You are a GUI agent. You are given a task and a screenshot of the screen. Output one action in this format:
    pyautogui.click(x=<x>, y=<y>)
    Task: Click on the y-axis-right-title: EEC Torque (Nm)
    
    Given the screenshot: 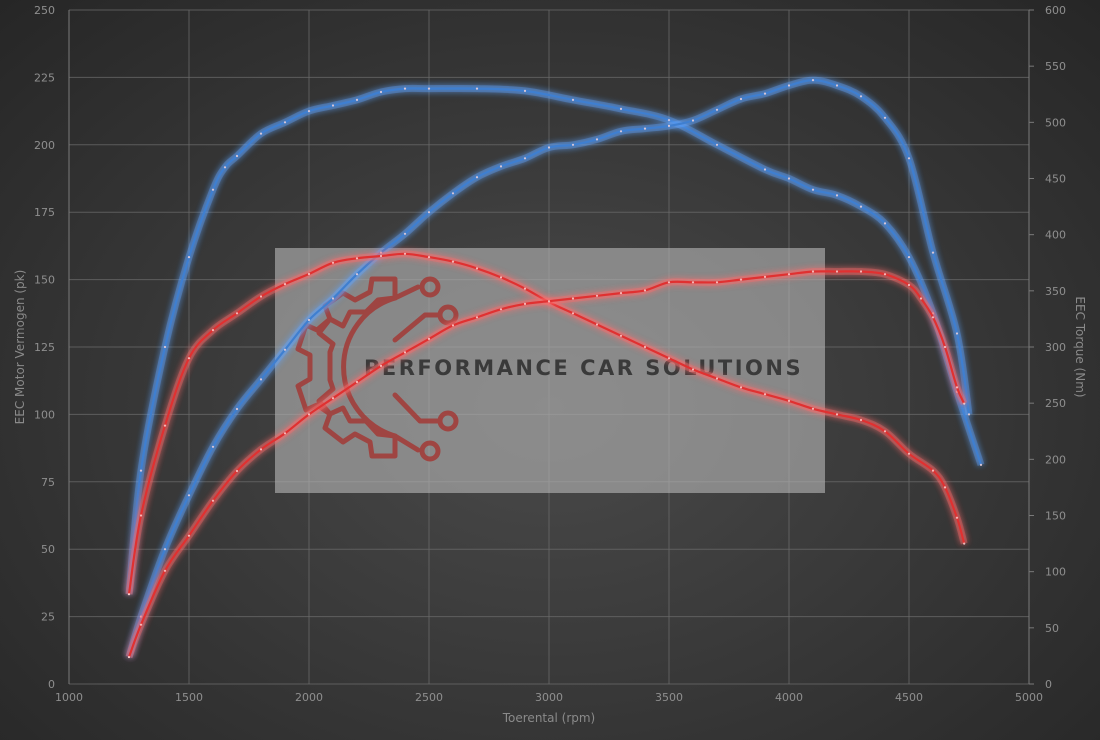 What is the action you would take?
    pyautogui.click(x=1080, y=346)
    